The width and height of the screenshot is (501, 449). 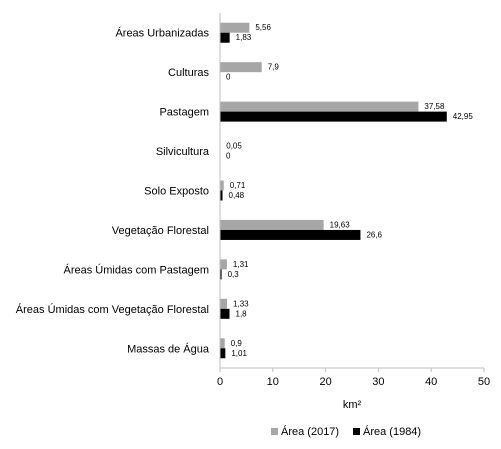 I want to click on data-label: 42,95, so click(x=463, y=116).